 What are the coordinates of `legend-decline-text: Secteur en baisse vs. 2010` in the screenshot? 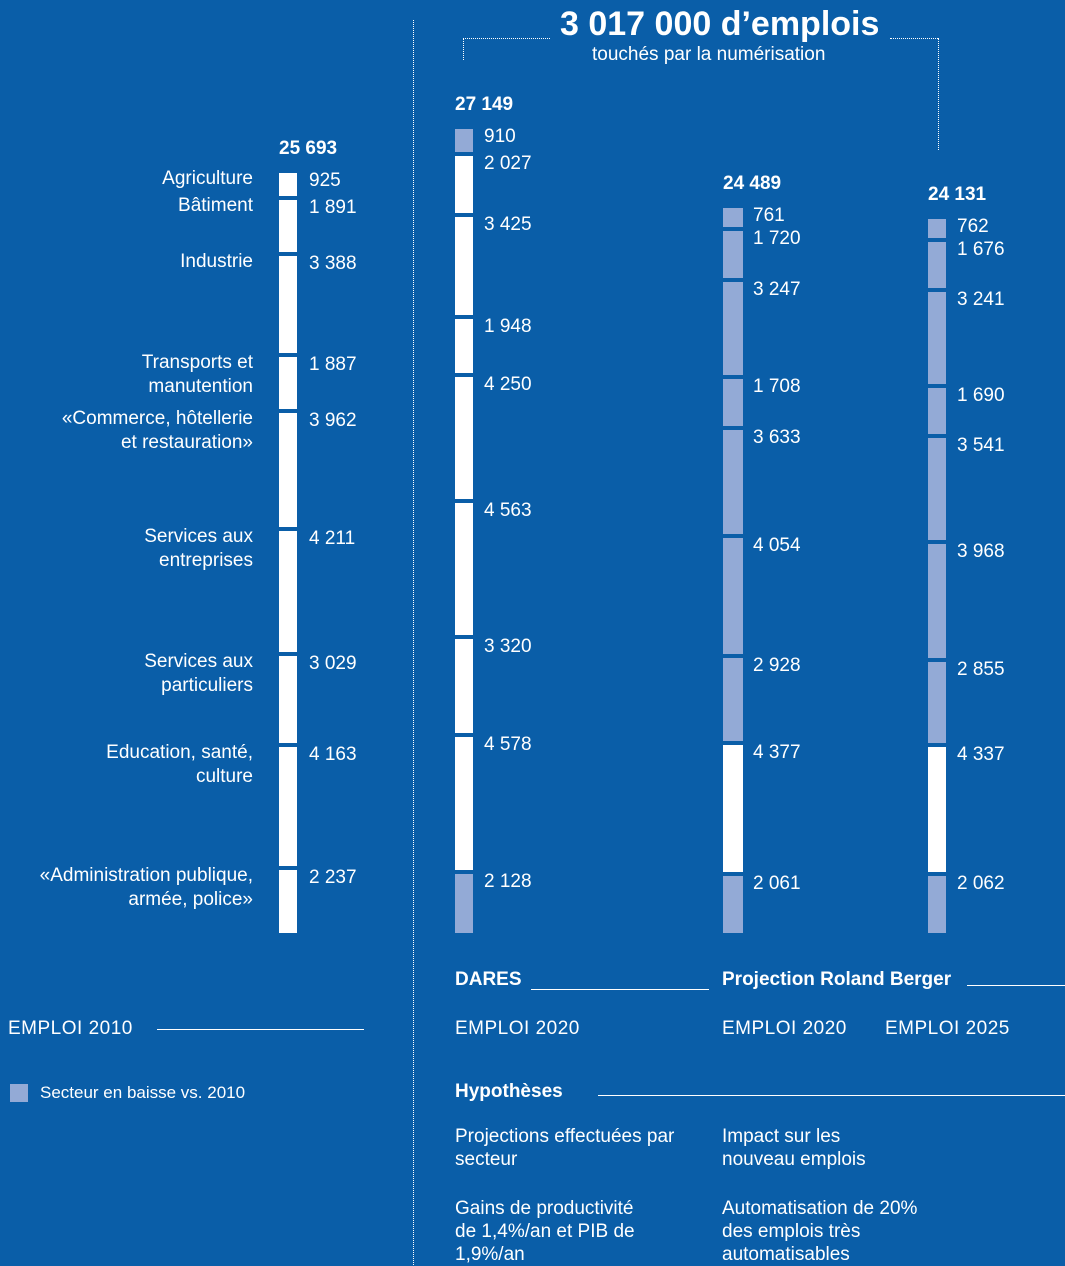 It's located at (143, 1092).